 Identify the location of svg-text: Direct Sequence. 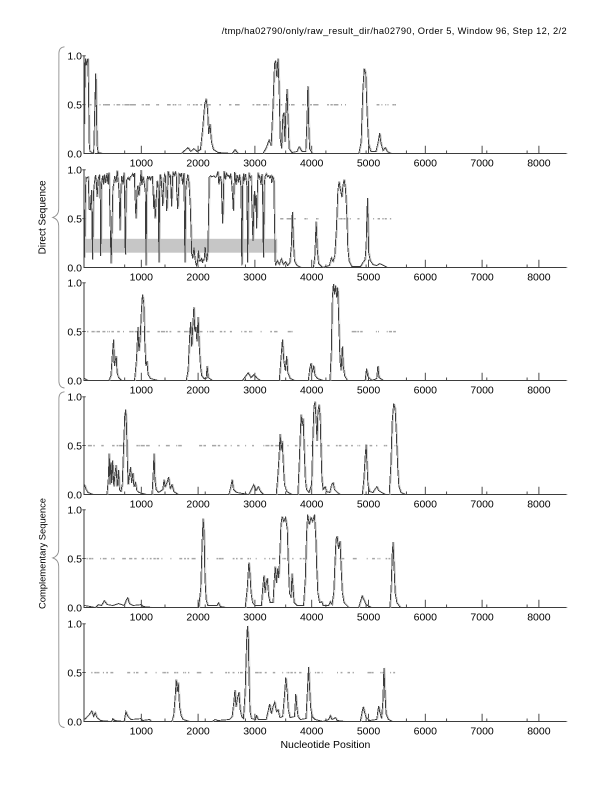
(43, 217).